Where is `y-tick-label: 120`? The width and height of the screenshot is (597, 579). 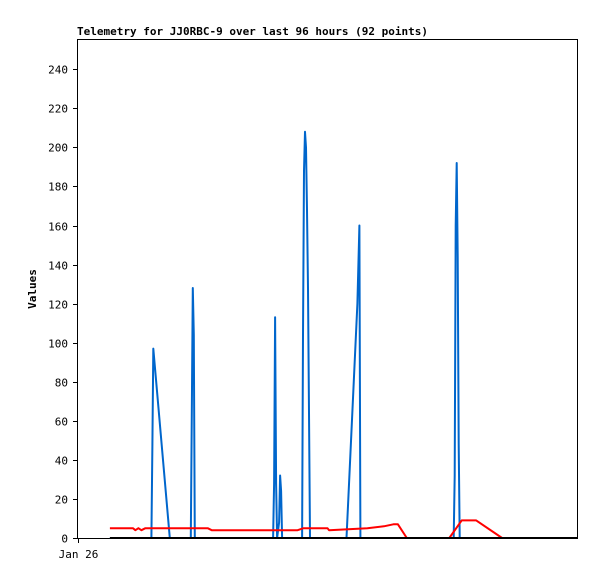
y-tick-label: 120 is located at coordinates (58, 305).